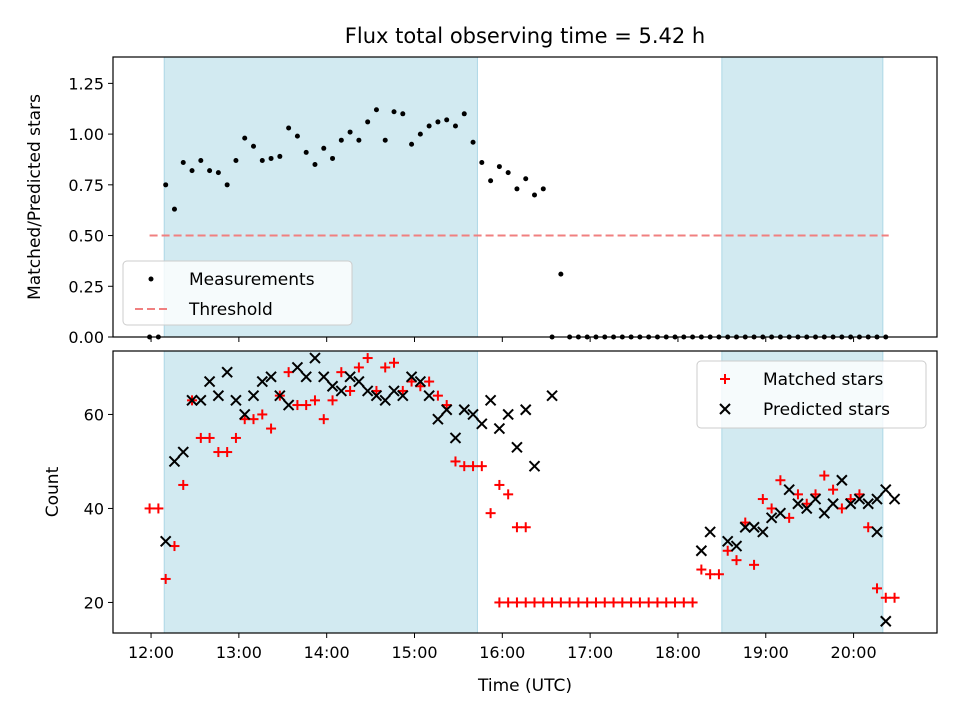 This screenshot has width=960, height=720. Describe the element at coordinates (86, 236) in the screenshot. I see `y-tick-label: 0.50` at that location.